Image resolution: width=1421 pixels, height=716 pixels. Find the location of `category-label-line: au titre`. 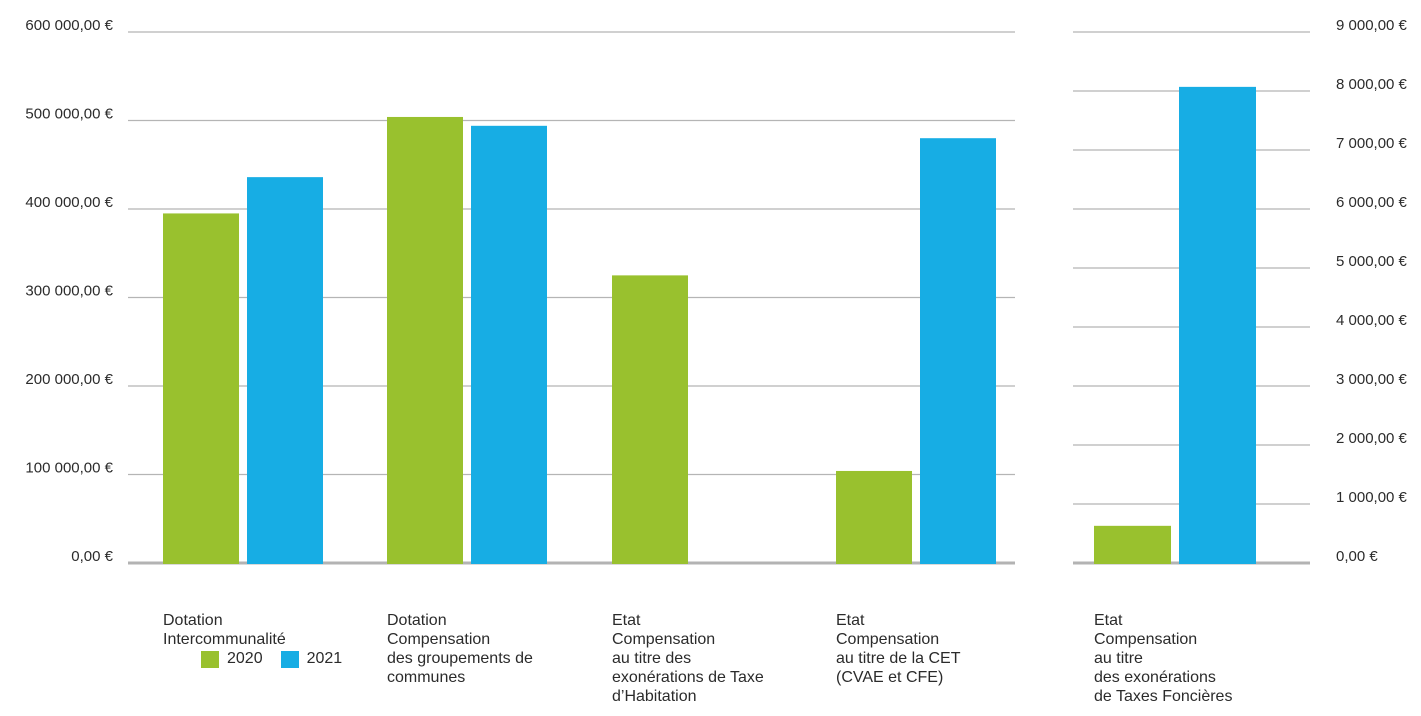

category-label-line: au titre is located at coordinates (1118, 658).